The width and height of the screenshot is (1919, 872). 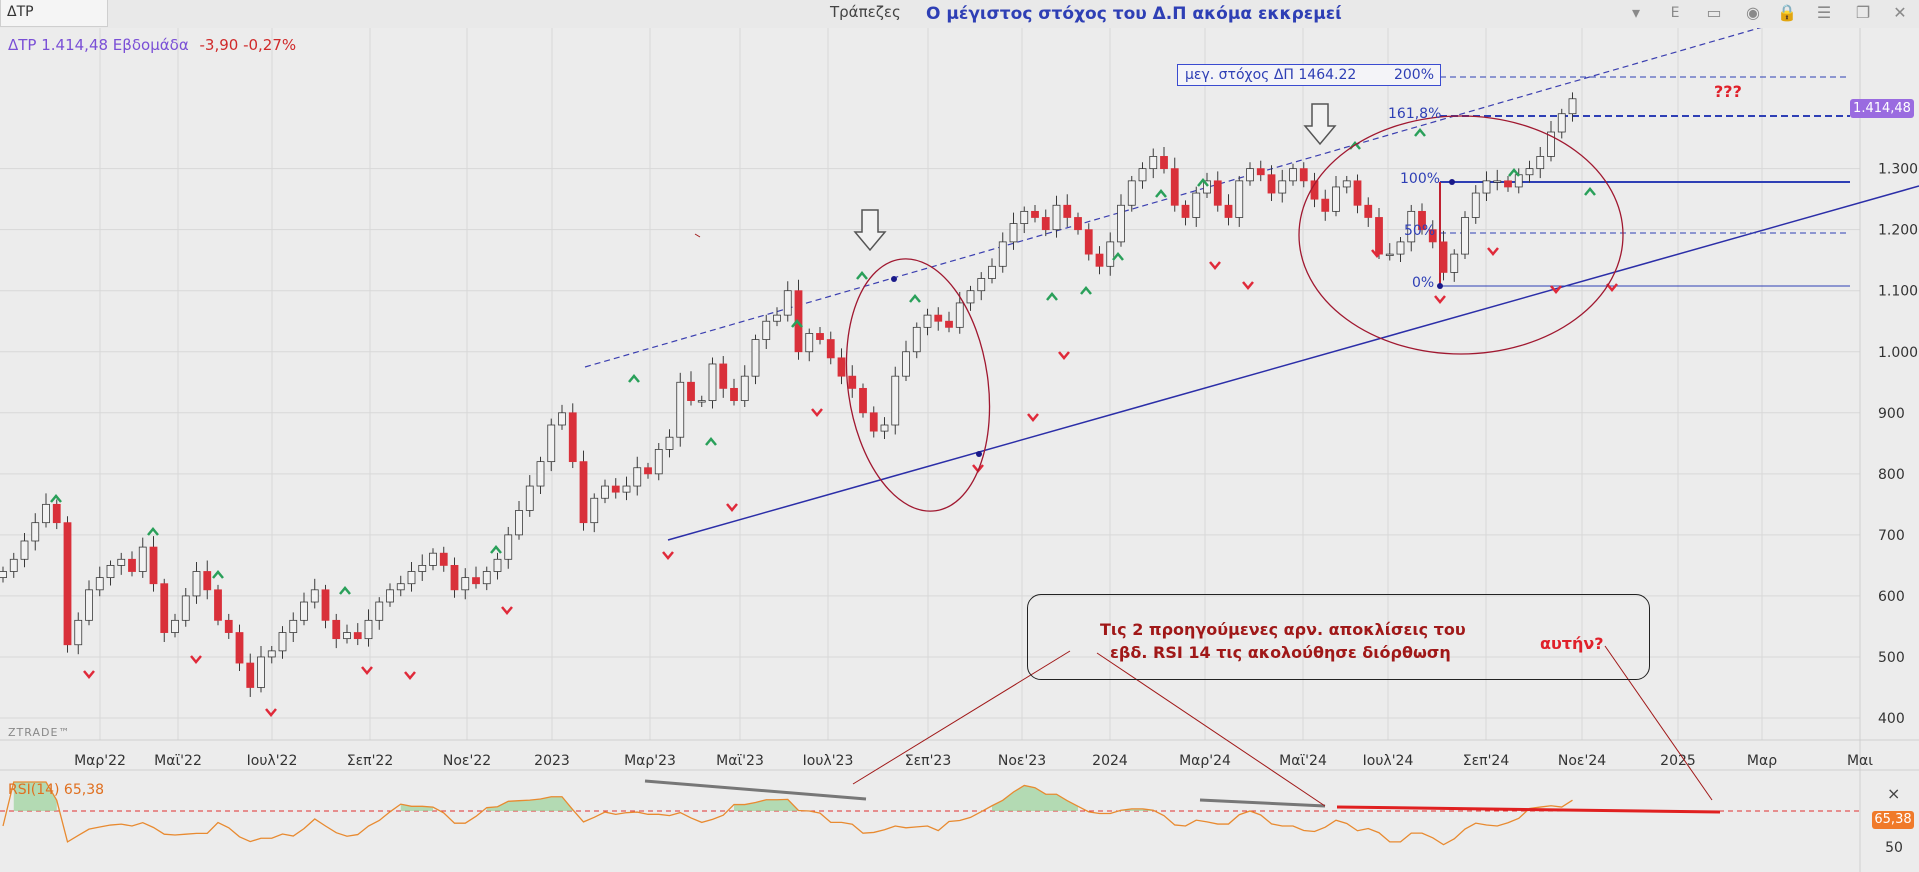 I want to click on close-icon: ✕, so click(x=1900, y=12).